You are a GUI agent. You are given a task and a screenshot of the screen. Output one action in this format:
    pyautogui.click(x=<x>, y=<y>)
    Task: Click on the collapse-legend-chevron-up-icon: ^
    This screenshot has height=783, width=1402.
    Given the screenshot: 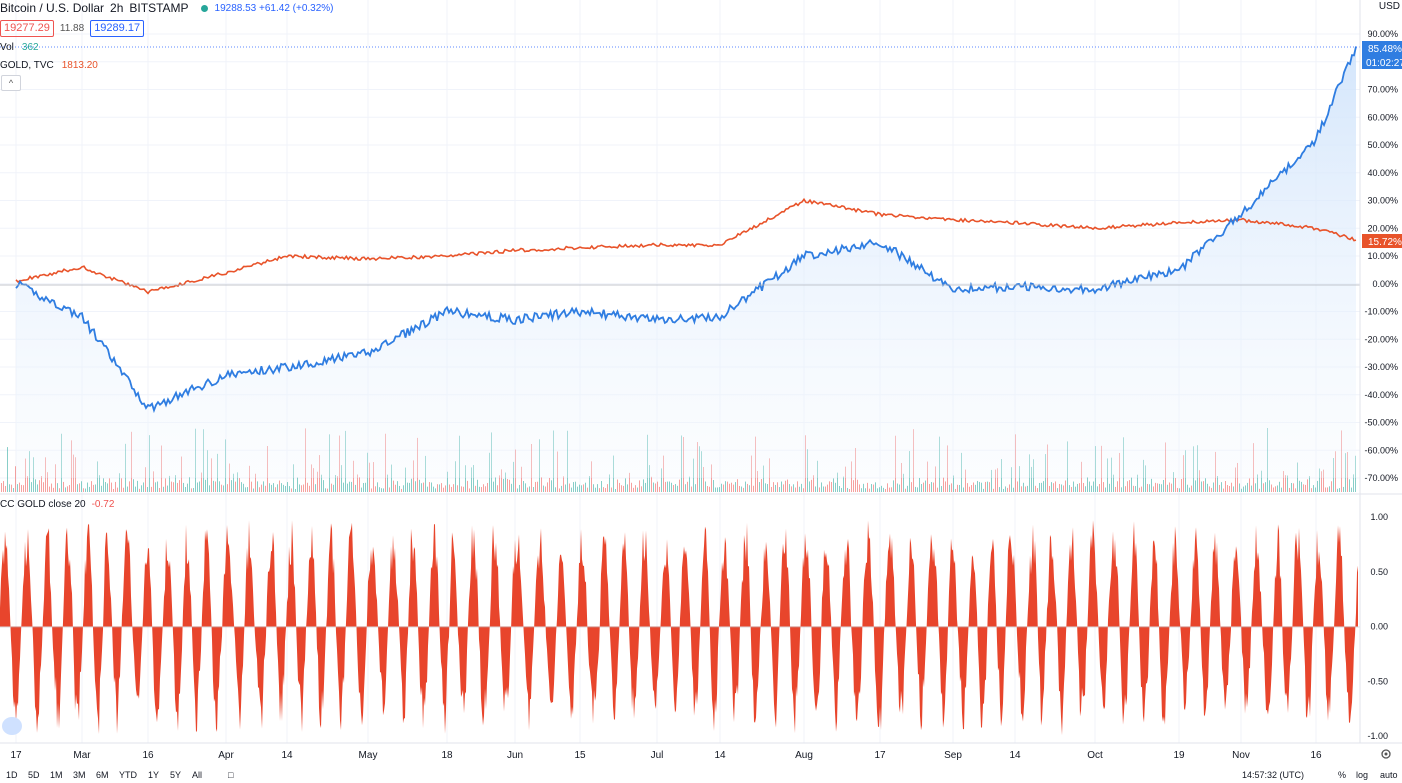 What is the action you would take?
    pyautogui.click(x=11, y=83)
    